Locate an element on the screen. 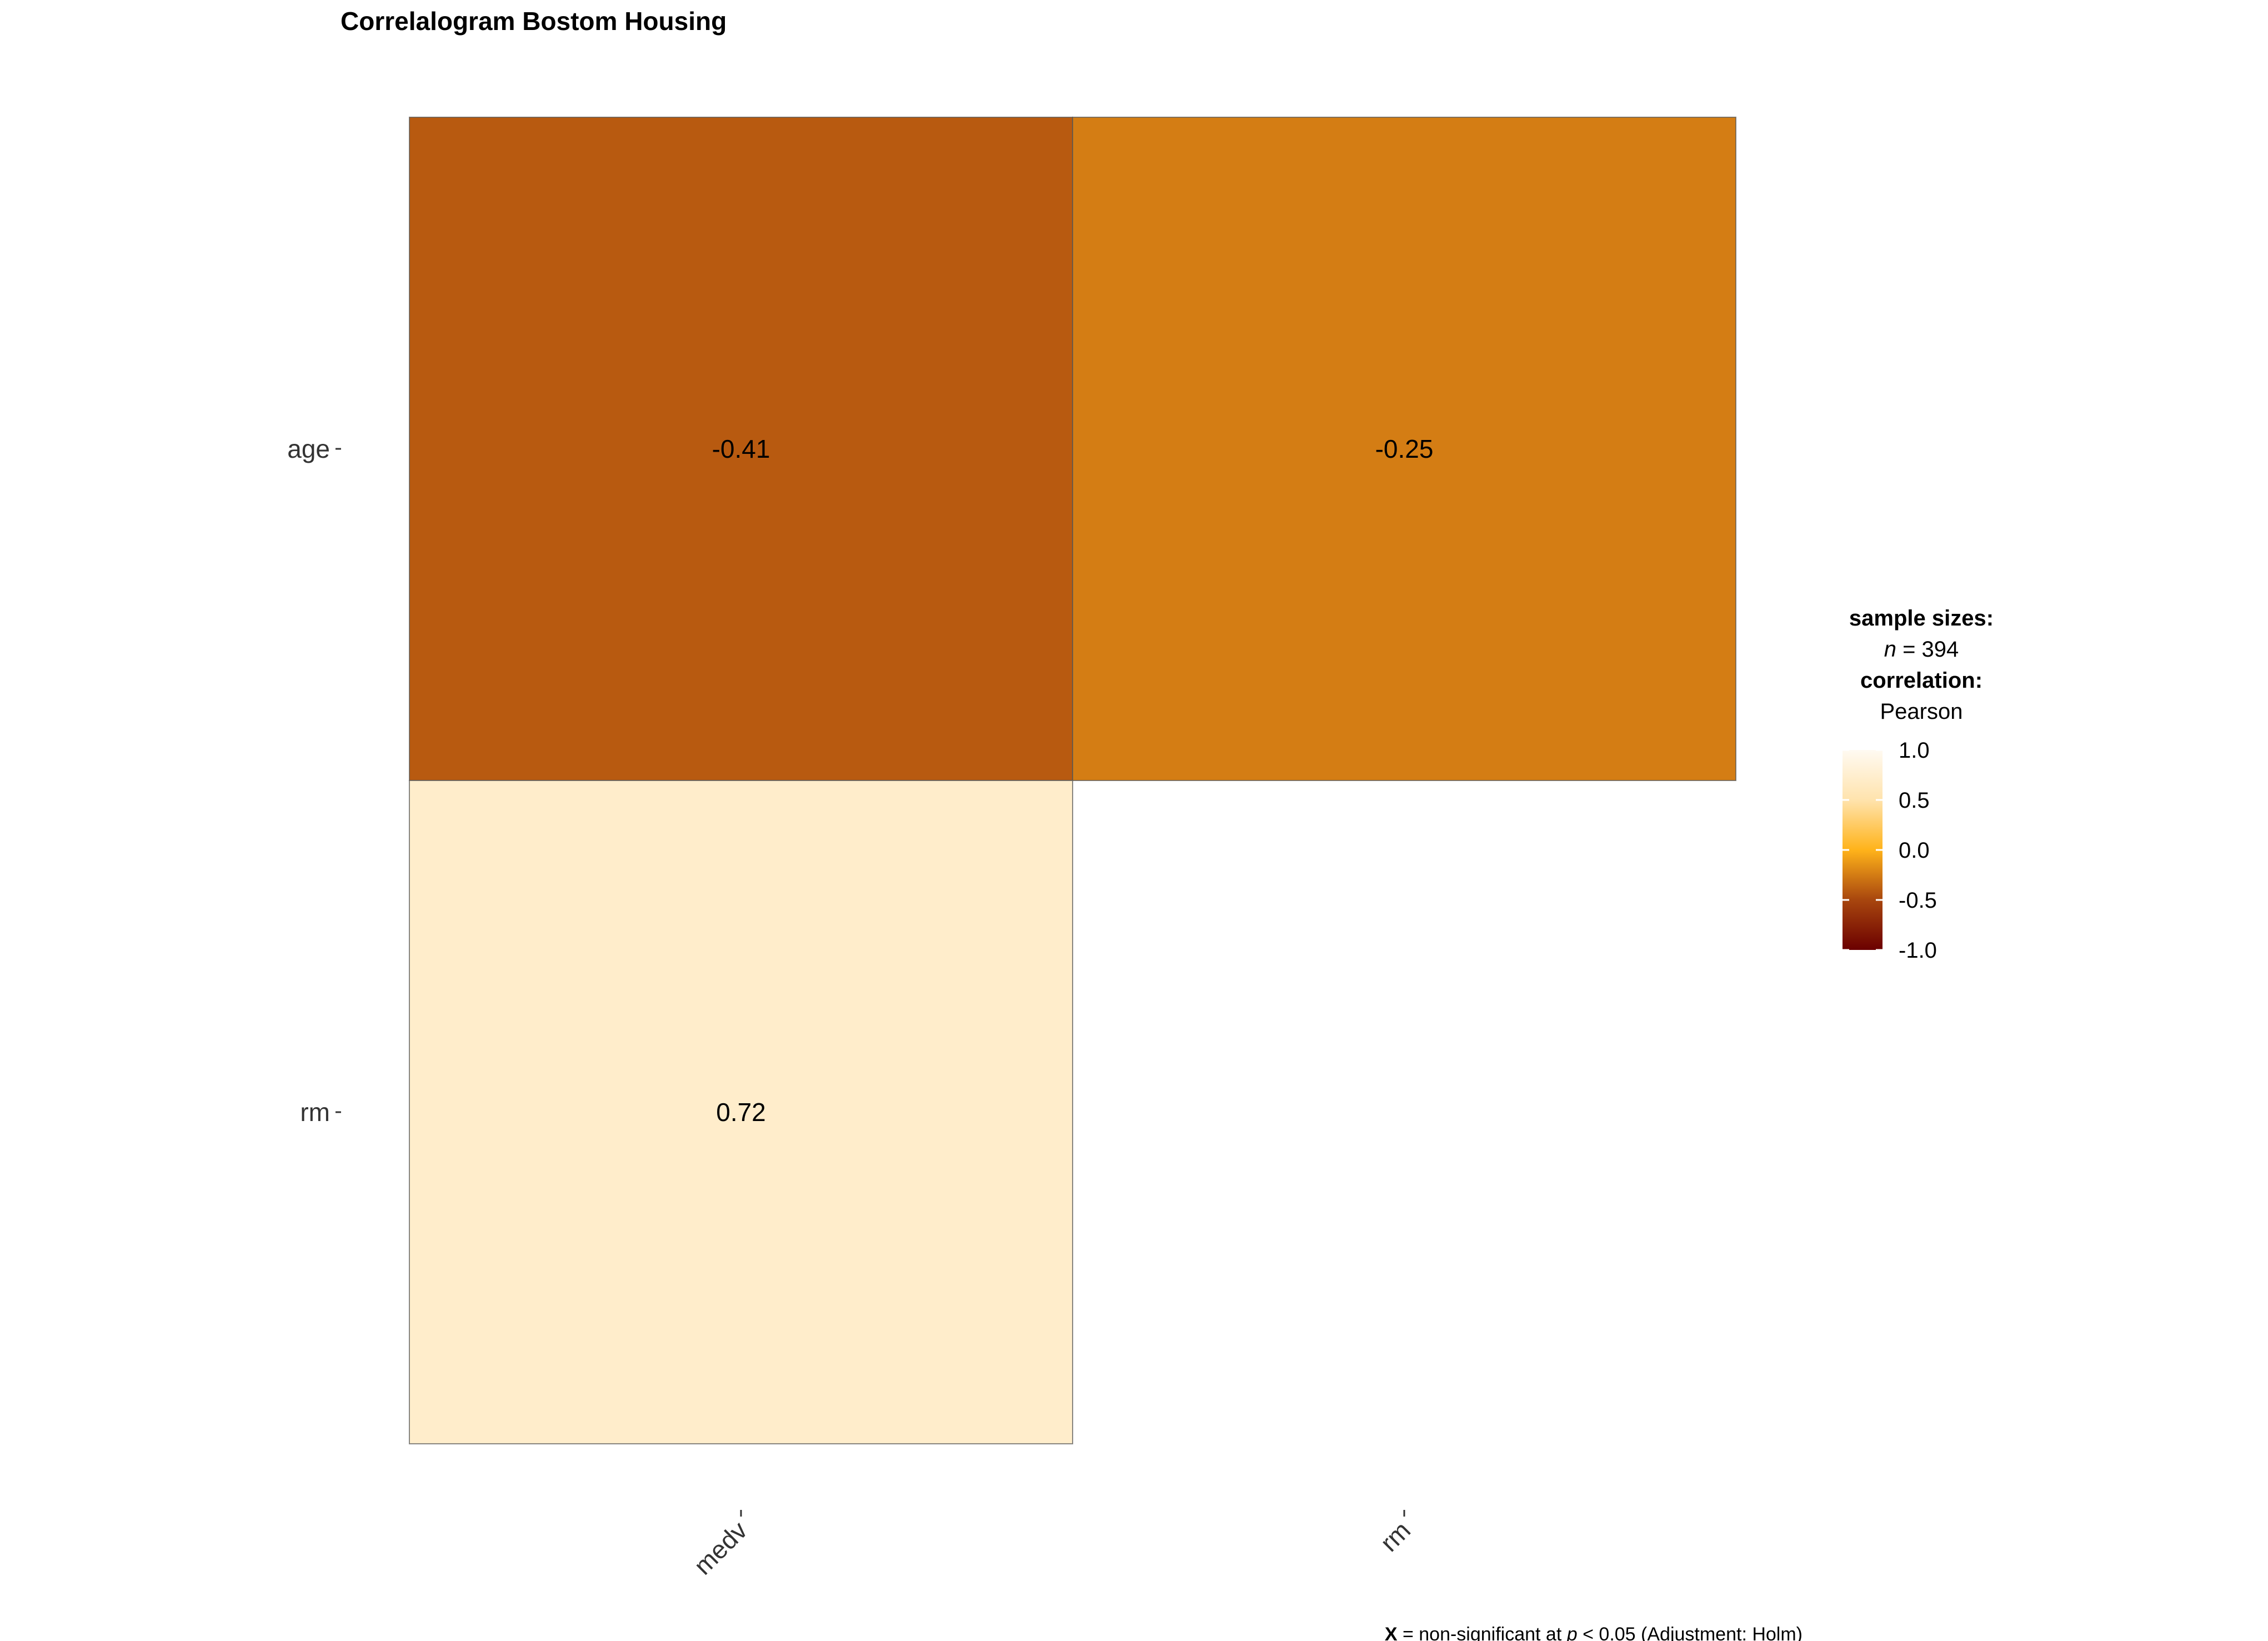 Image resolution: width=2268 pixels, height=1641 pixels. caption-text-2: < 0.05 (Adjustment: Holm) is located at coordinates (1690, 1632).